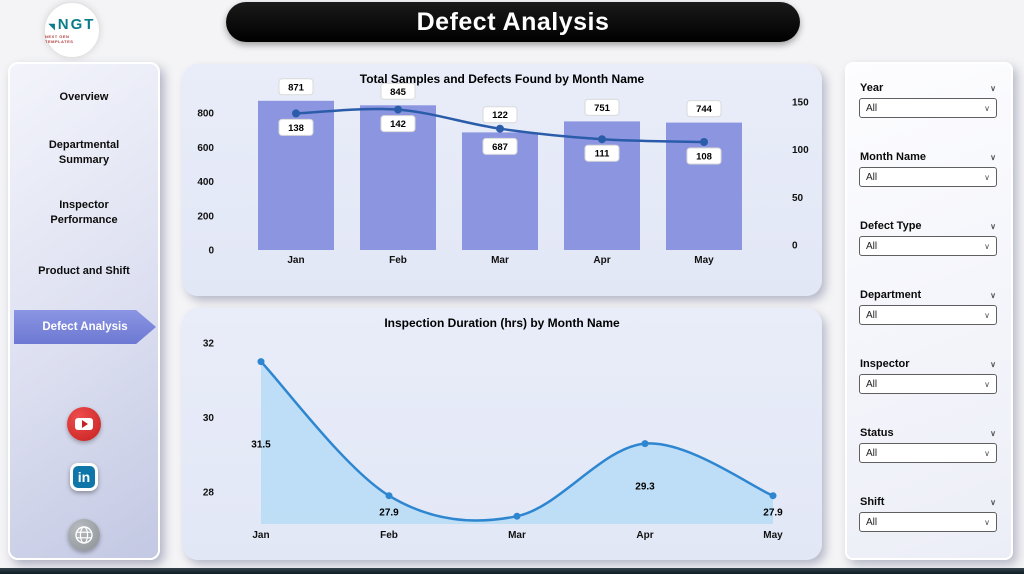 The width and height of the screenshot is (1024, 574). What do you see at coordinates (800, 103) in the screenshot?
I see `right-axis-tick: 150` at bounding box center [800, 103].